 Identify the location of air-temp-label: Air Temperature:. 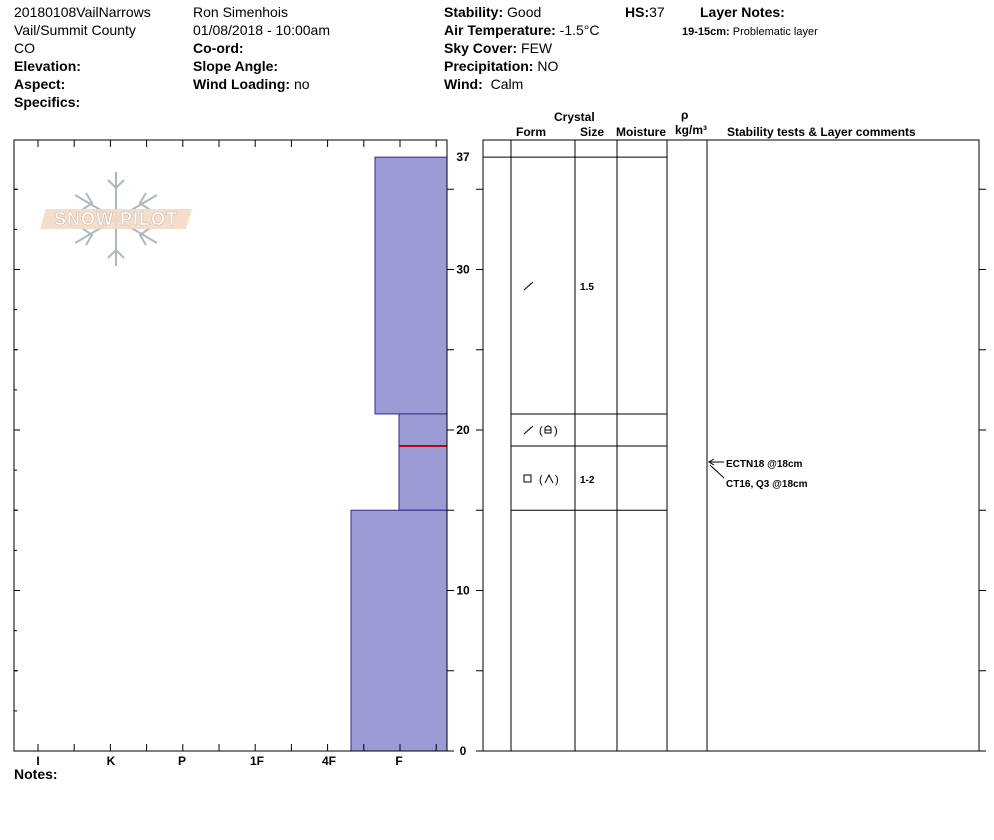
(500, 30).